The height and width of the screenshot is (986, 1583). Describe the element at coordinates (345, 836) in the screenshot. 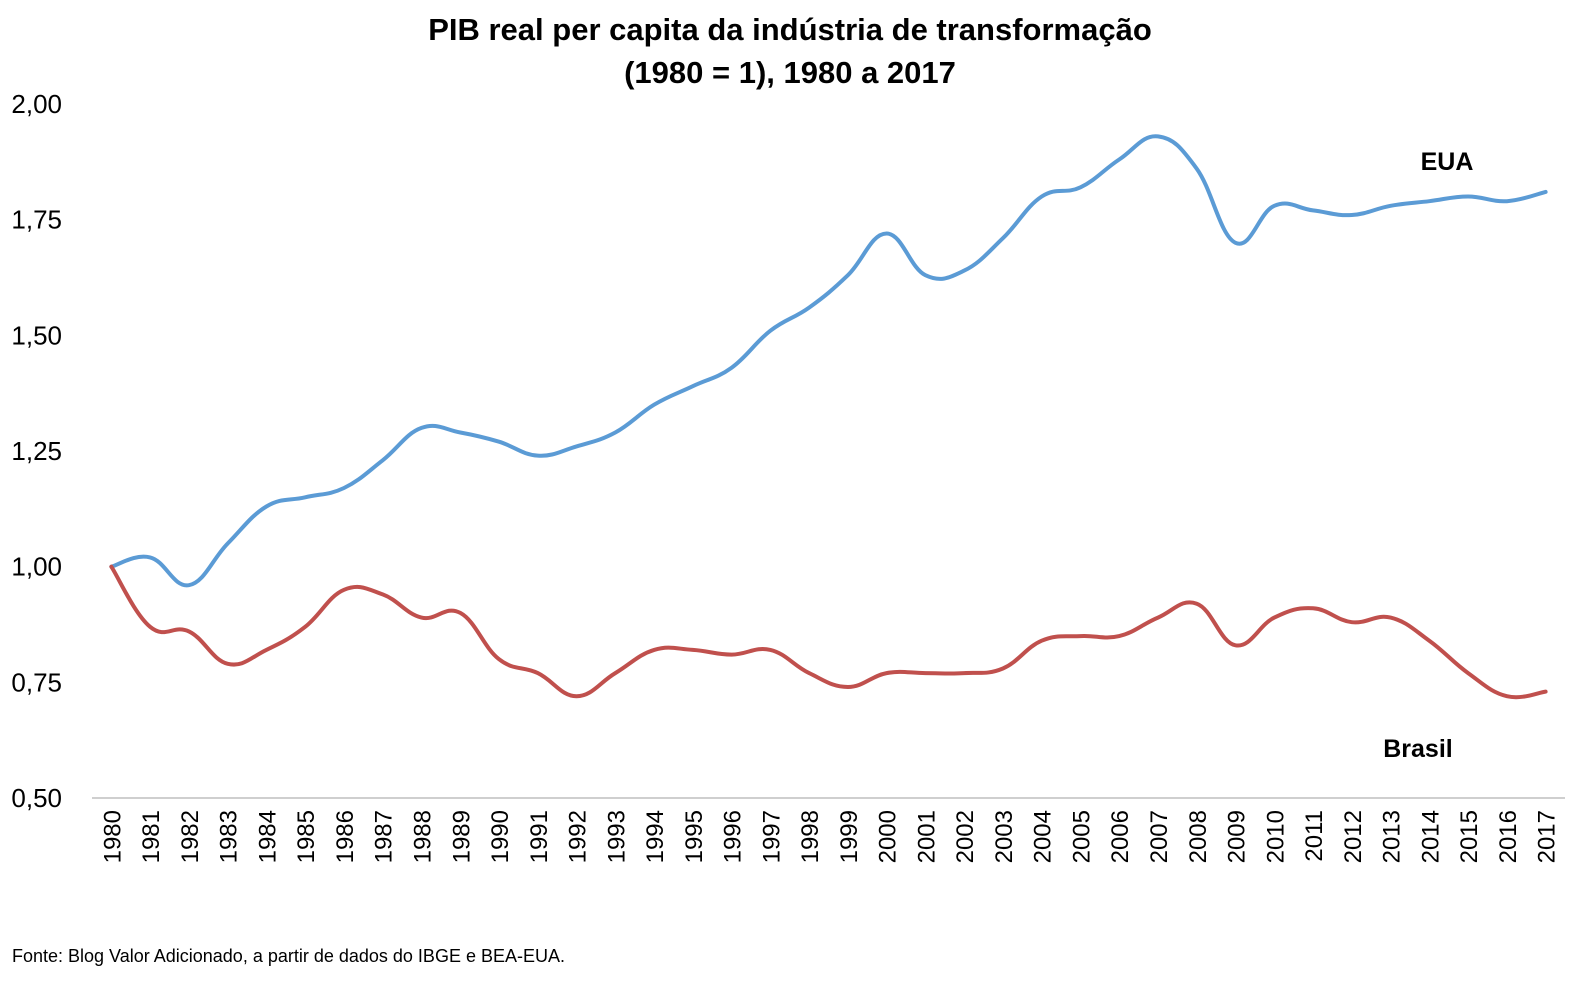

I see `x-tick-label: 1986` at that location.